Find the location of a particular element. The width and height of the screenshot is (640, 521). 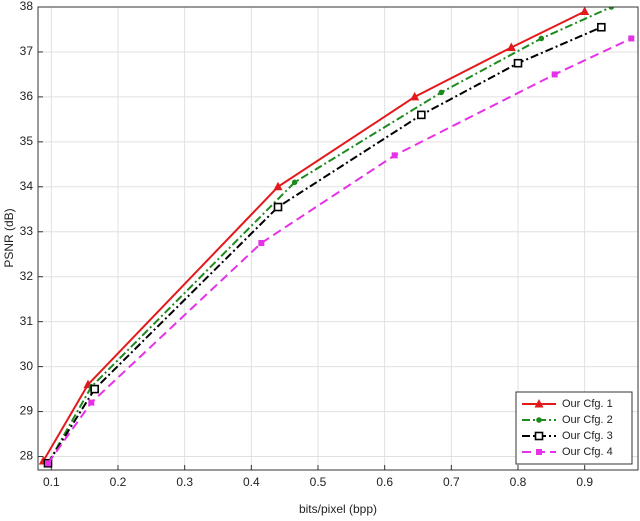

x-tick-label: 0.1 is located at coordinates (51, 482).